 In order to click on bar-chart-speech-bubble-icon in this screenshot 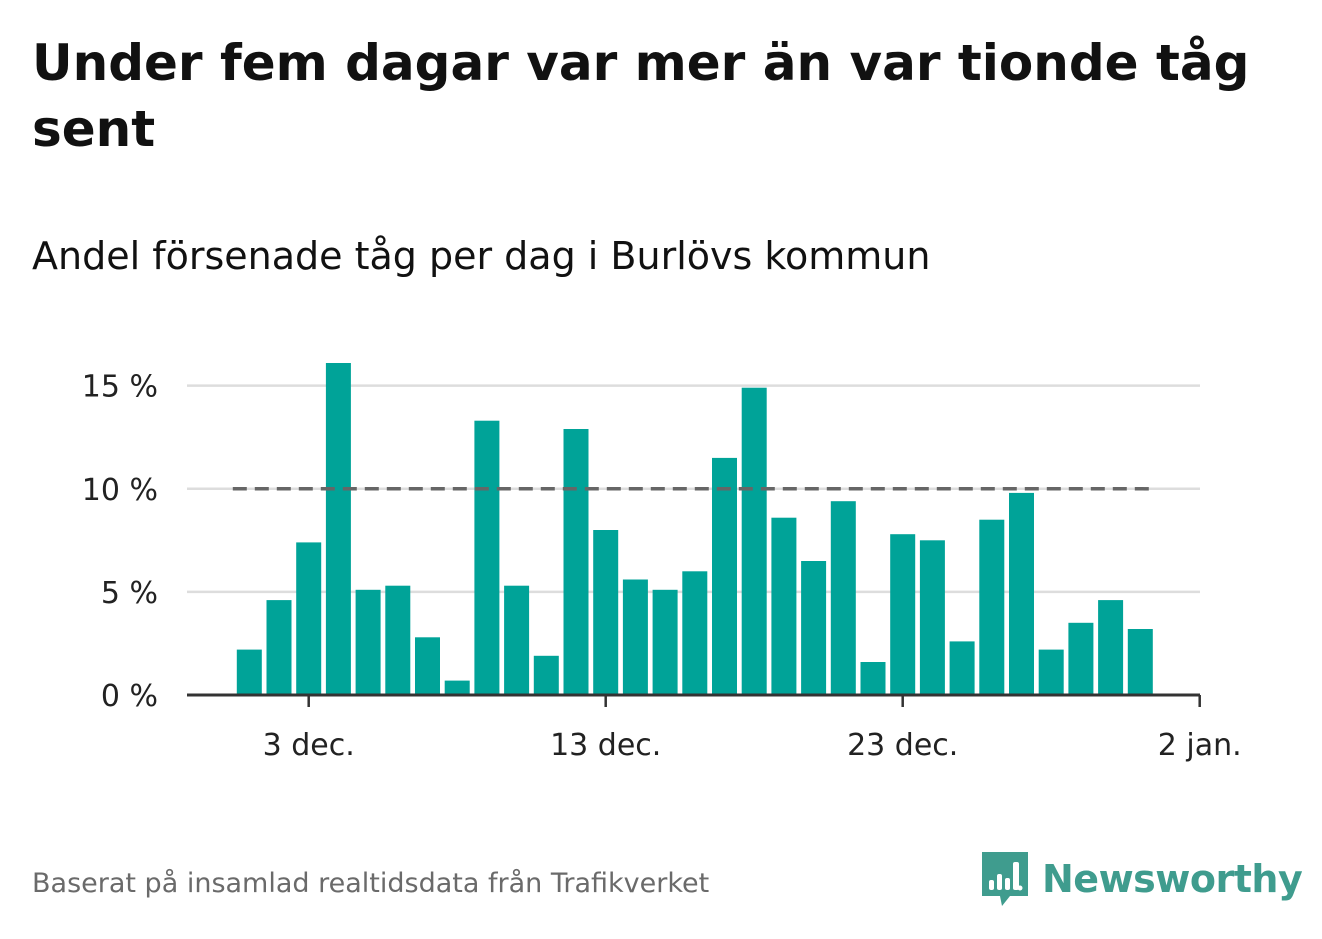, I will do `click(1005, 879)`.